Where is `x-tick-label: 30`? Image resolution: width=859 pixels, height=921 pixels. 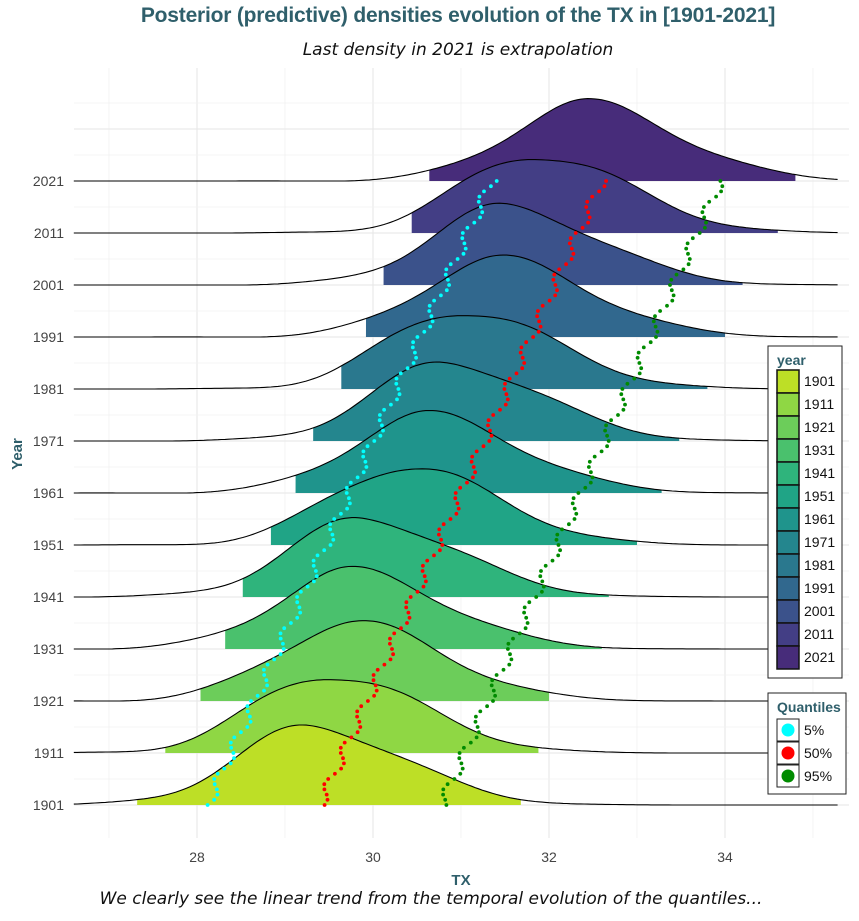
x-tick-label: 30 is located at coordinates (373, 857).